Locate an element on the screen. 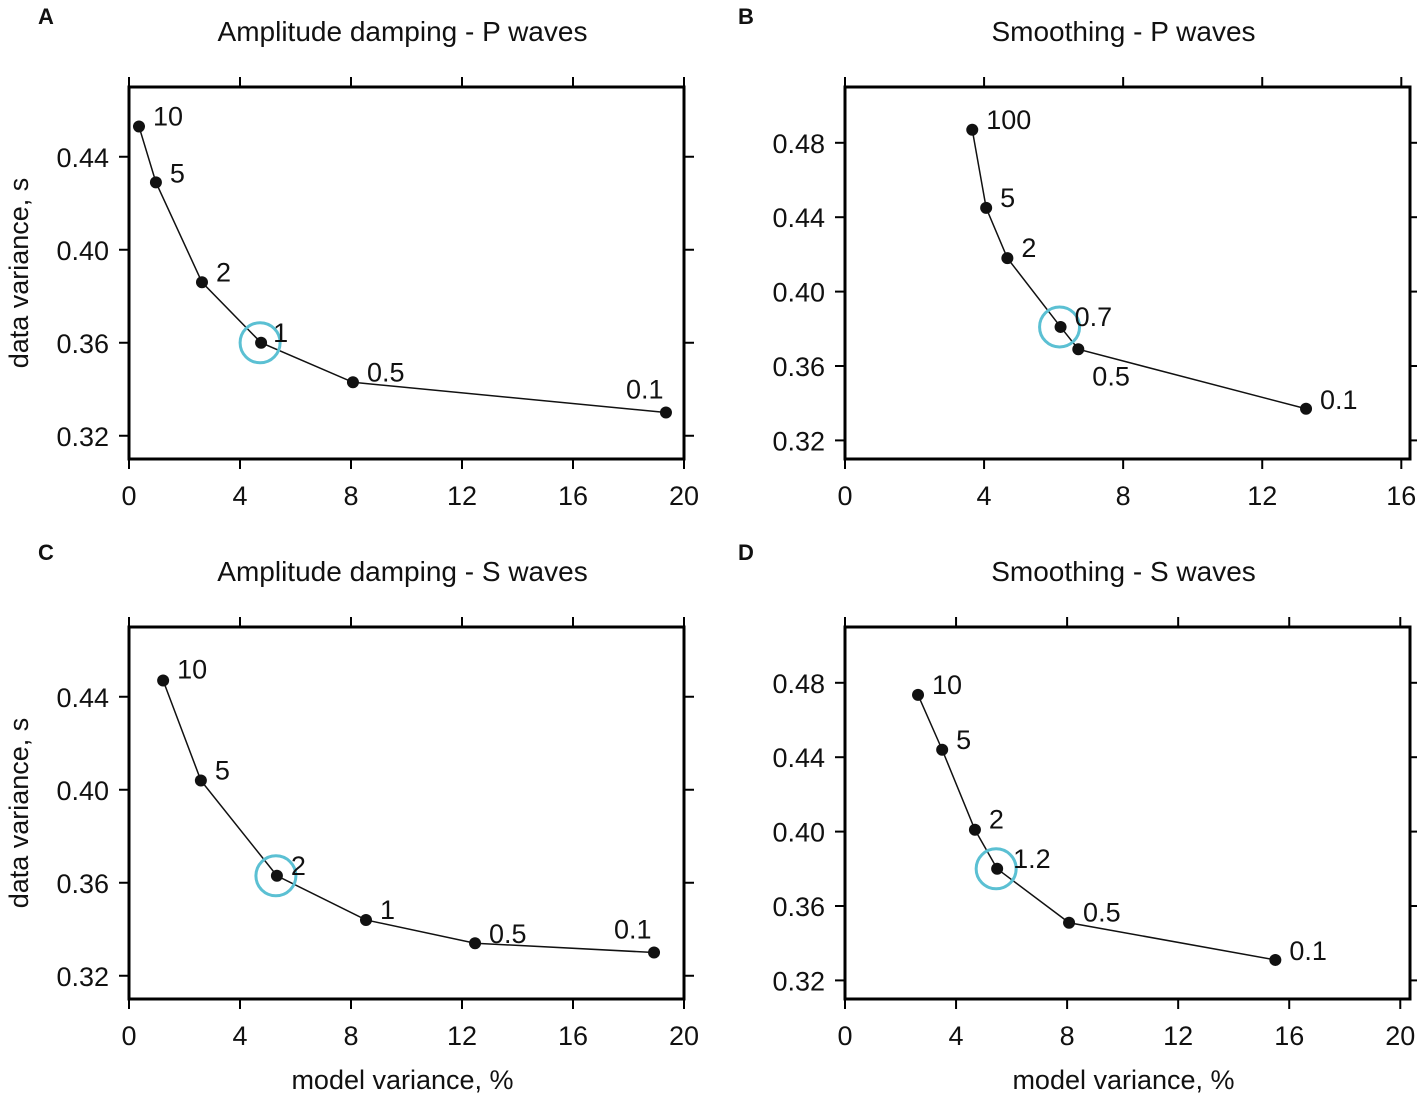 The image size is (1417, 1104). x-axis-label: model variance, % is located at coordinates (402, 1080).